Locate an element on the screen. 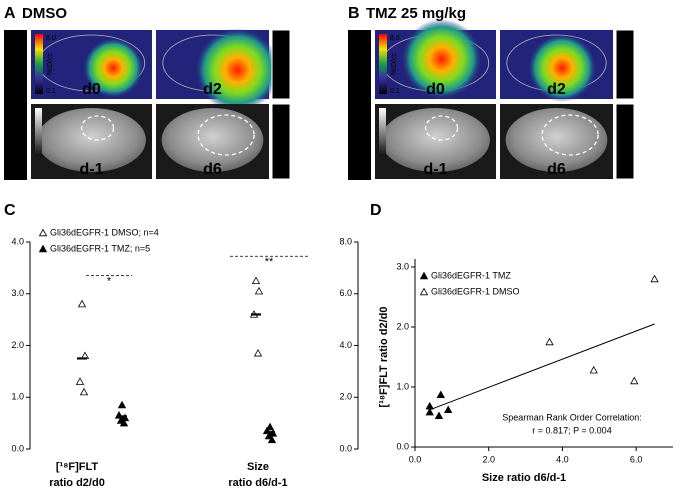 This screenshot has width=686, height=492. category-label: ratio d6/d-1 is located at coordinates (257, 483).